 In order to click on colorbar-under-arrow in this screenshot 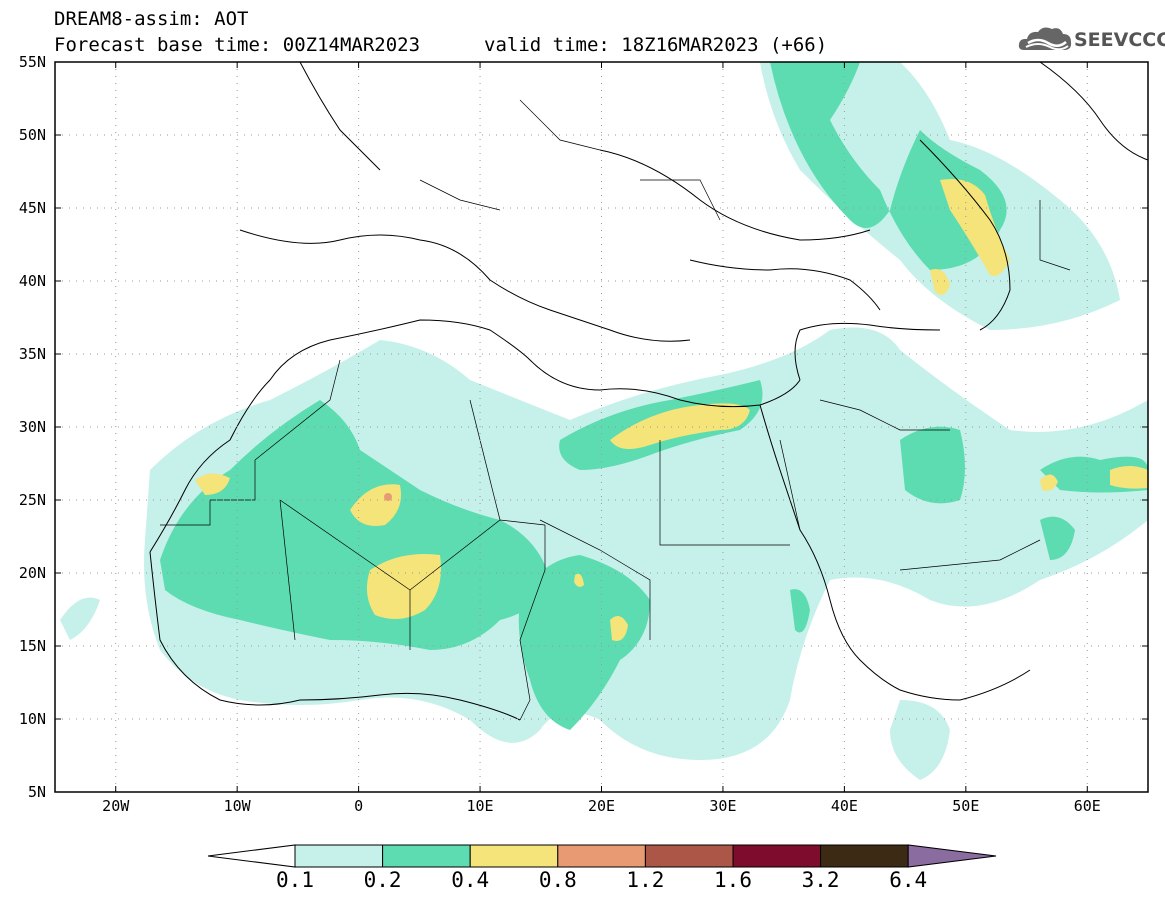, I will do `click(251, 856)`.